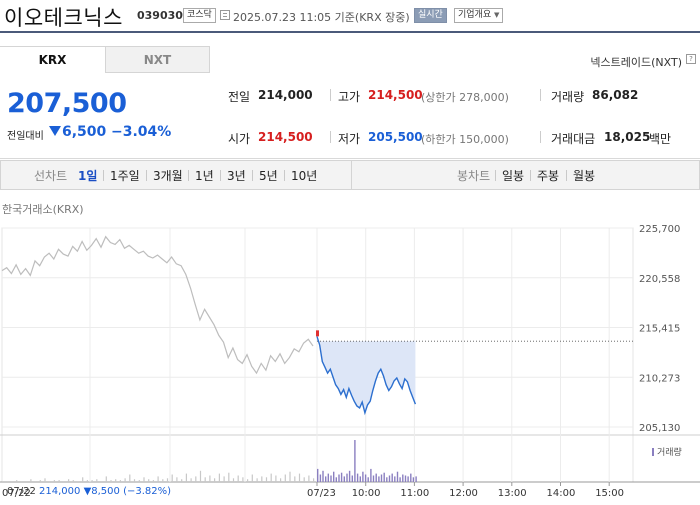 The image size is (700, 505). I want to click on y-tick-label: 220,558, so click(659, 279).